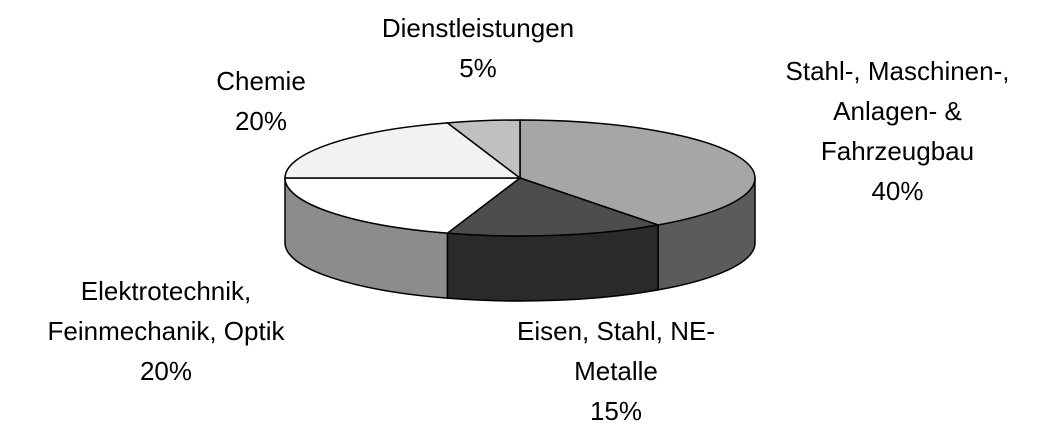 This screenshot has width=1044, height=434. Describe the element at coordinates (478, 48) in the screenshot. I see `data-label: Dienstleistungen 5%` at that location.